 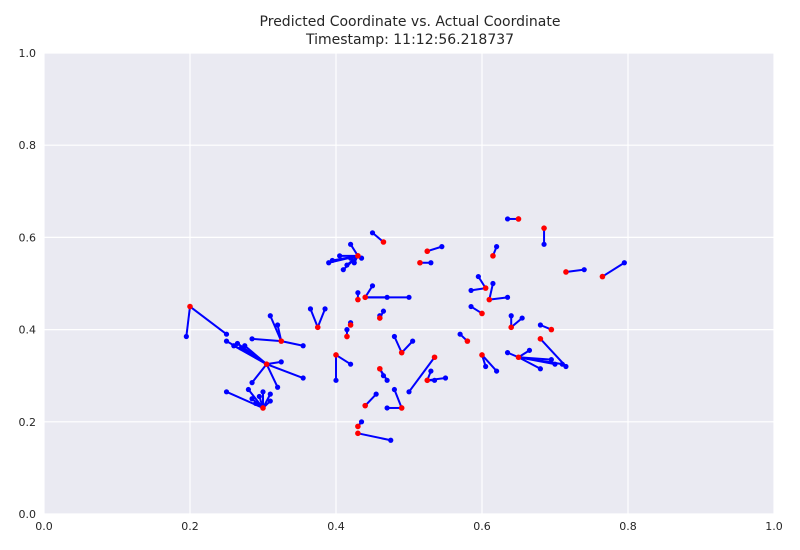 I want to click on y-tick-label: 0.6, so click(x=28, y=237).